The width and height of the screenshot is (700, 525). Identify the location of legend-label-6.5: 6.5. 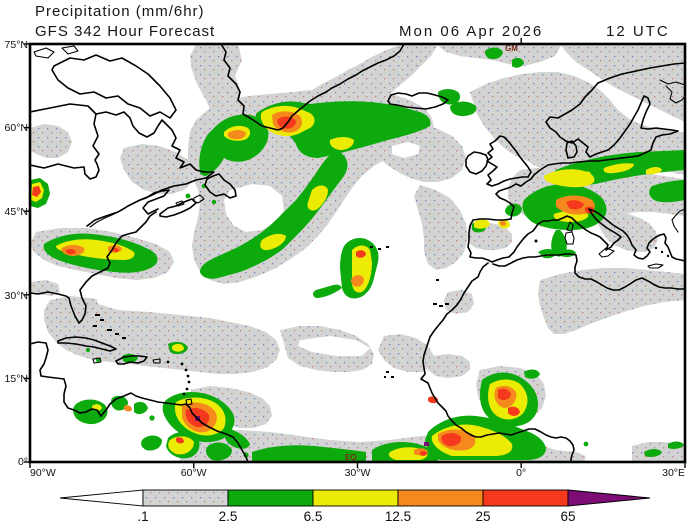
(313, 516).